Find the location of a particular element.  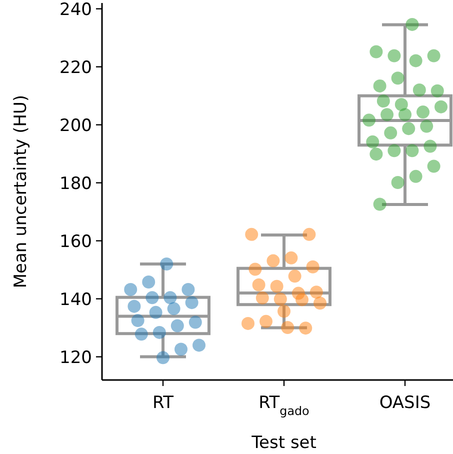

y-axis-title: Mean uncertainty (HU) is located at coordinates (21, 191).